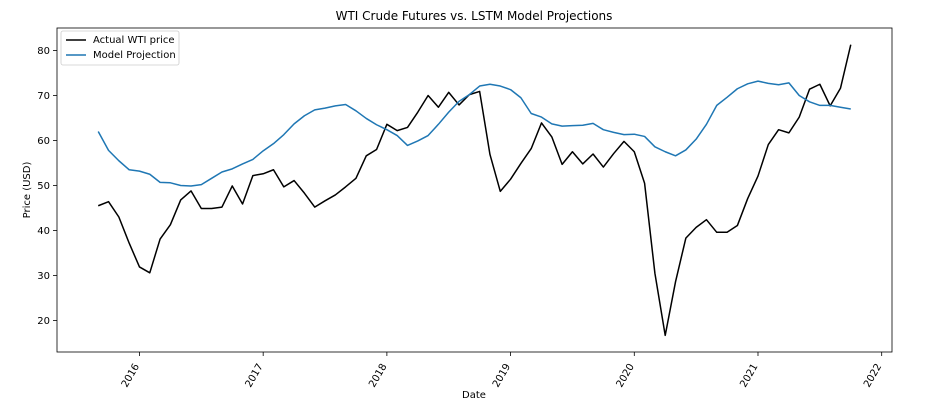 The height and width of the screenshot is (410, 935). Describe the element at coordinates (134, 55) in the screenshot. I see `legend-label-model: Model Projection` at that location.